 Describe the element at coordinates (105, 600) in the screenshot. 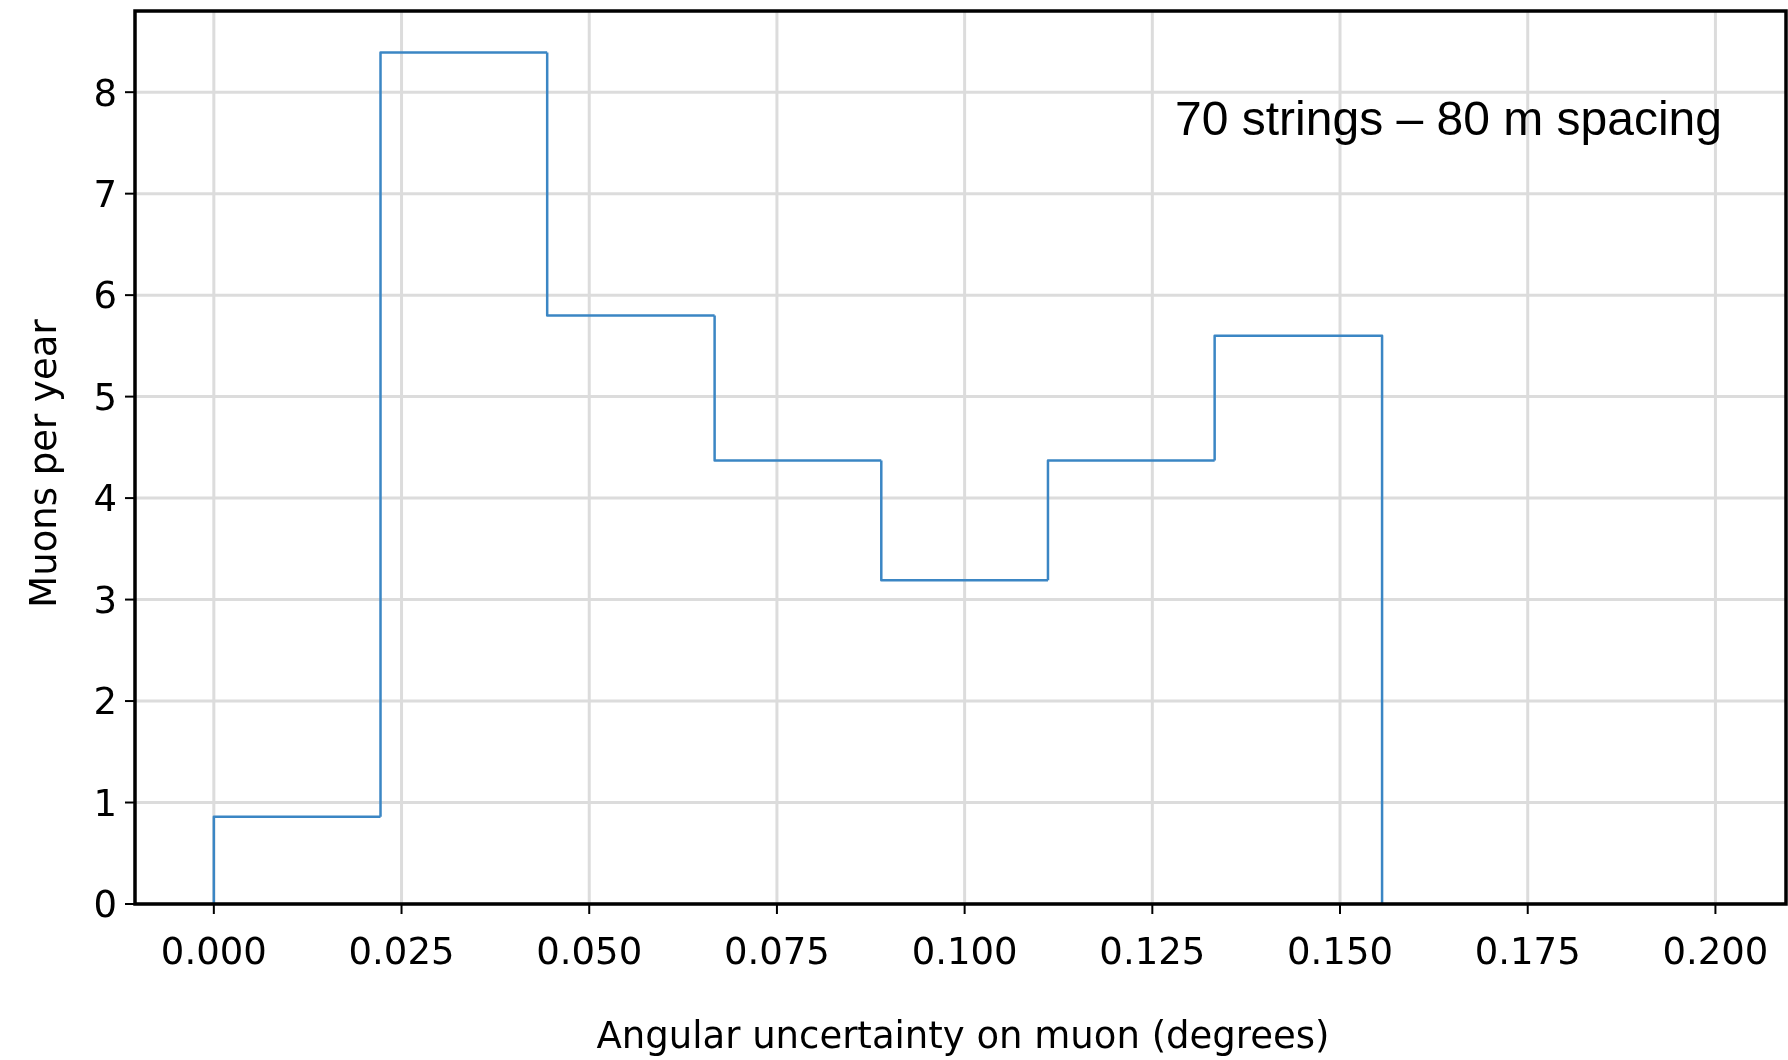

I see `y-tick-label: 3` at that location.